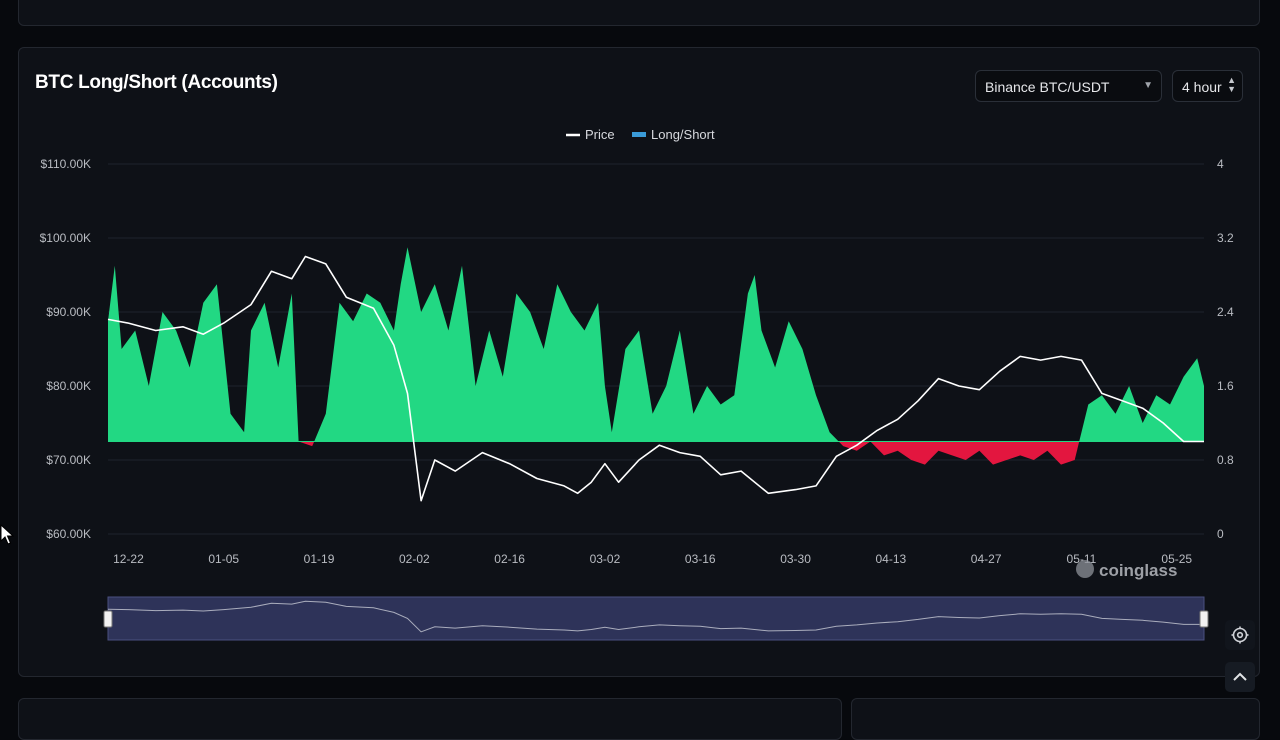  I want to click on interval-select: 4 hour ▲ ▼, so click(1207, 86).